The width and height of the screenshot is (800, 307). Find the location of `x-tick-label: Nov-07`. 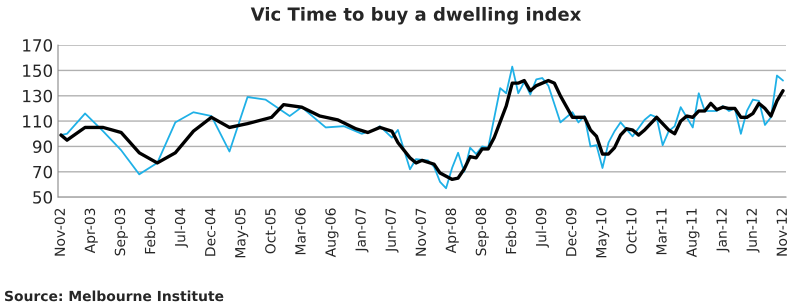

x-tick-label: Nov-07 is located at coordinates (421, 232).